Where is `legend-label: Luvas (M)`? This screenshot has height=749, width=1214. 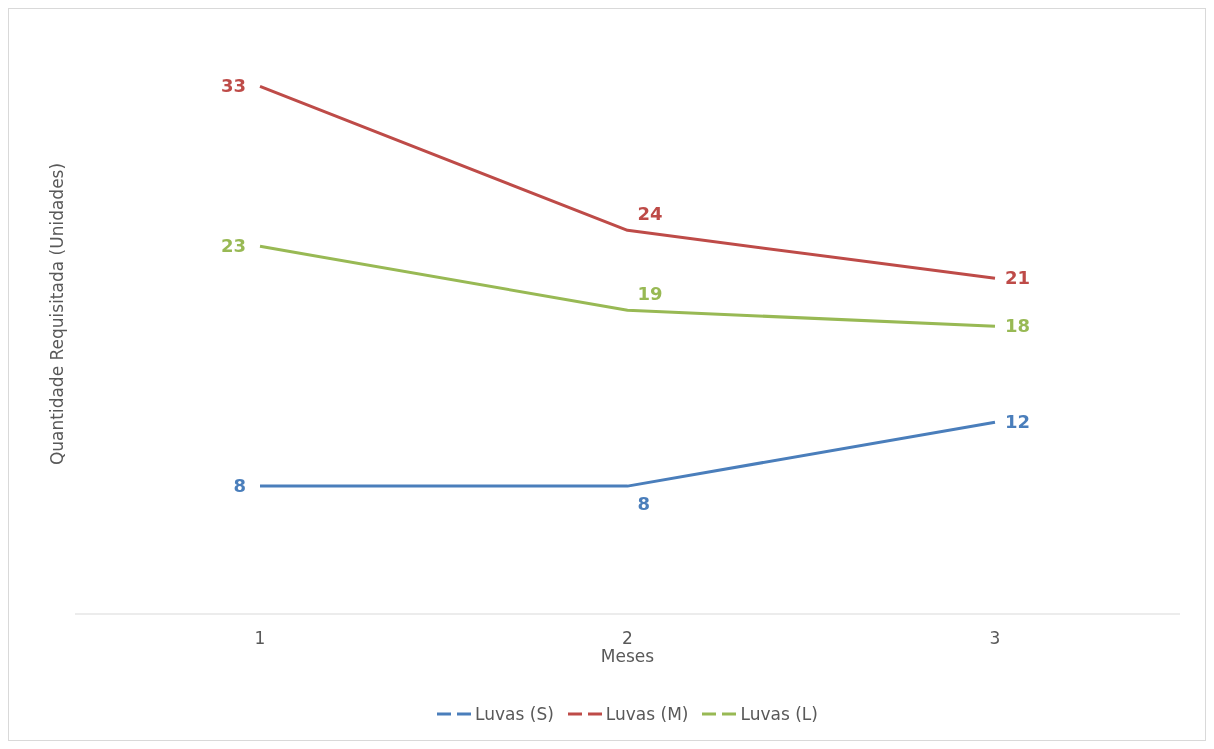 legend-label: Luvas (M) is located at coordinates (647, 714).